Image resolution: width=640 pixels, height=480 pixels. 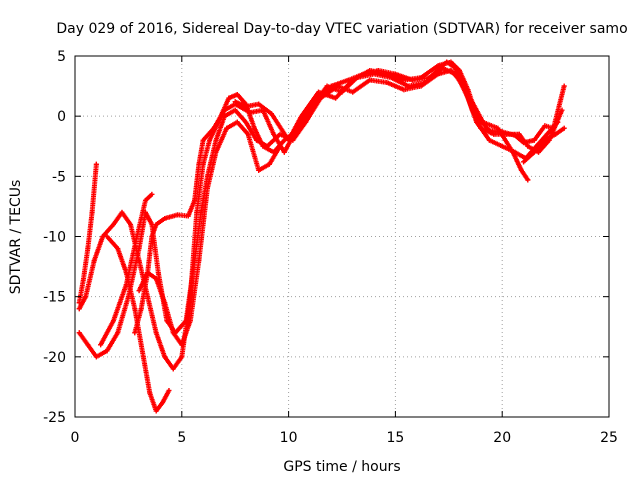 I want to click on y-axis-label: SDTVAR / TECUs, so click(x=16, y=237).